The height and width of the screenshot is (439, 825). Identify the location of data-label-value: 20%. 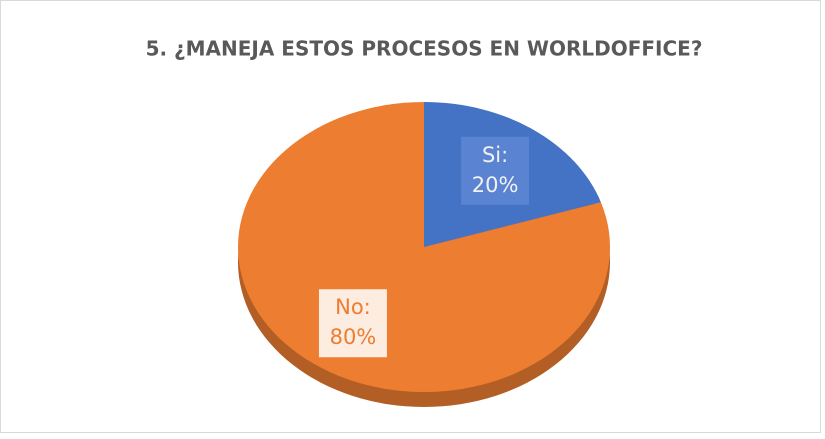
(495, 185).